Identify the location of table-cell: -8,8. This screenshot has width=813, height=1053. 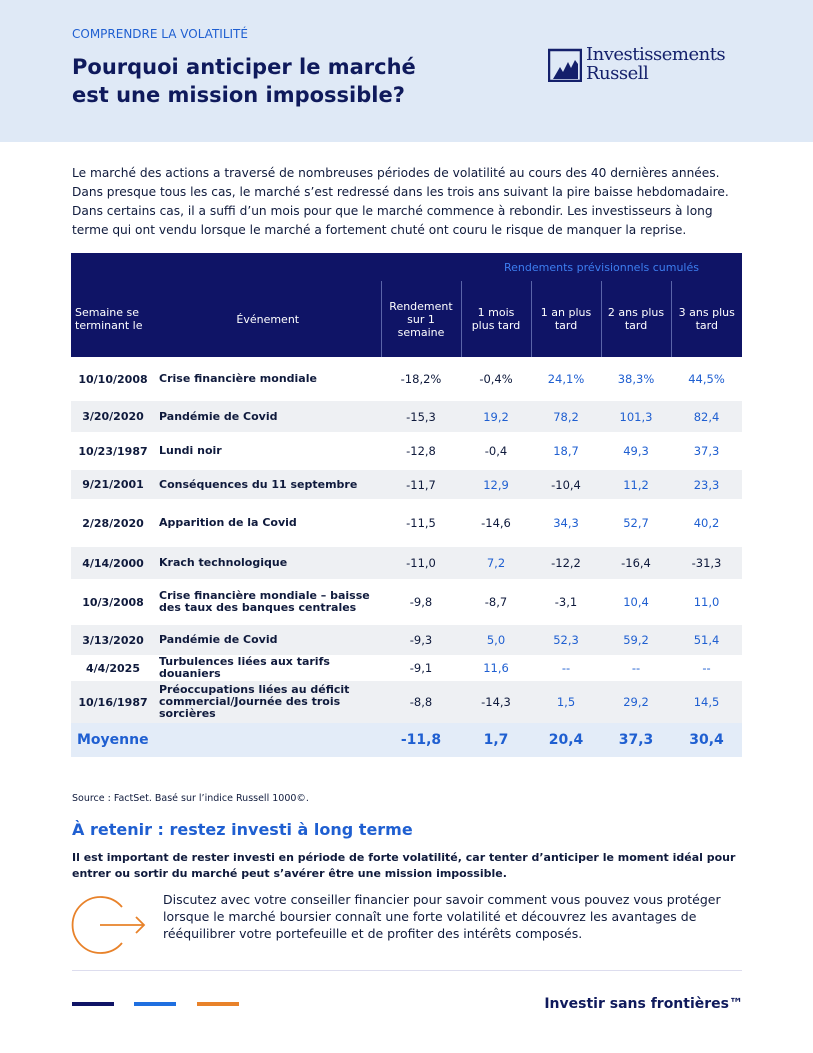
(421, 702).